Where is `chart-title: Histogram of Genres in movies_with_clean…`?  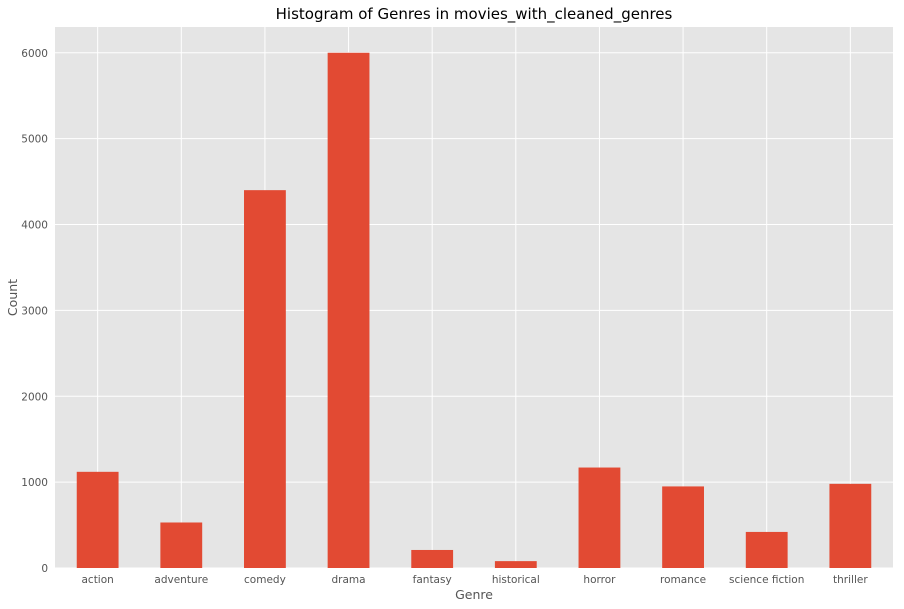
chart-title: Histogram of Genres in movies_with_clean… is located at coordinates (474, 14).